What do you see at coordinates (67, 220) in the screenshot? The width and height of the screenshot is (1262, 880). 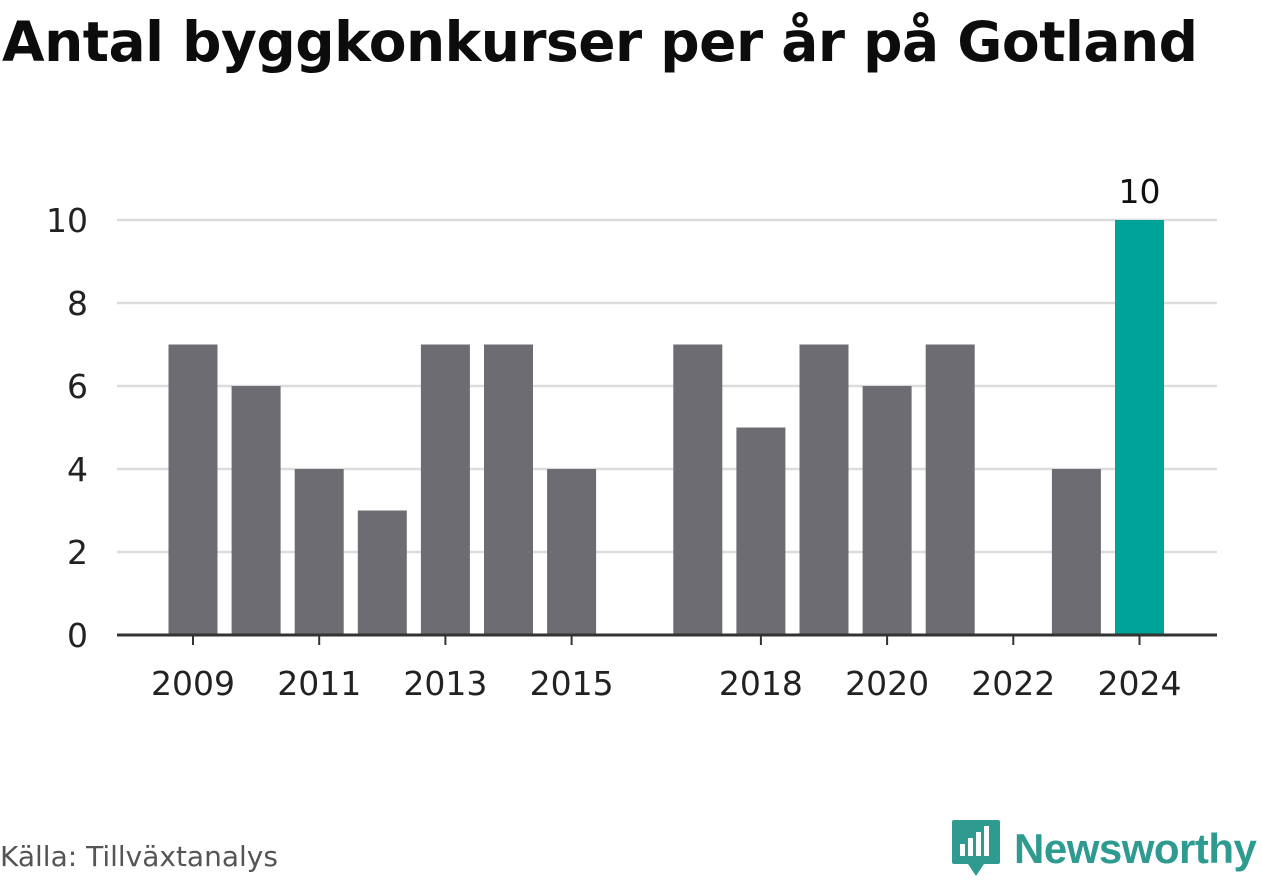 I see `y-tick-label: 10` at bounding box center [67, 220].